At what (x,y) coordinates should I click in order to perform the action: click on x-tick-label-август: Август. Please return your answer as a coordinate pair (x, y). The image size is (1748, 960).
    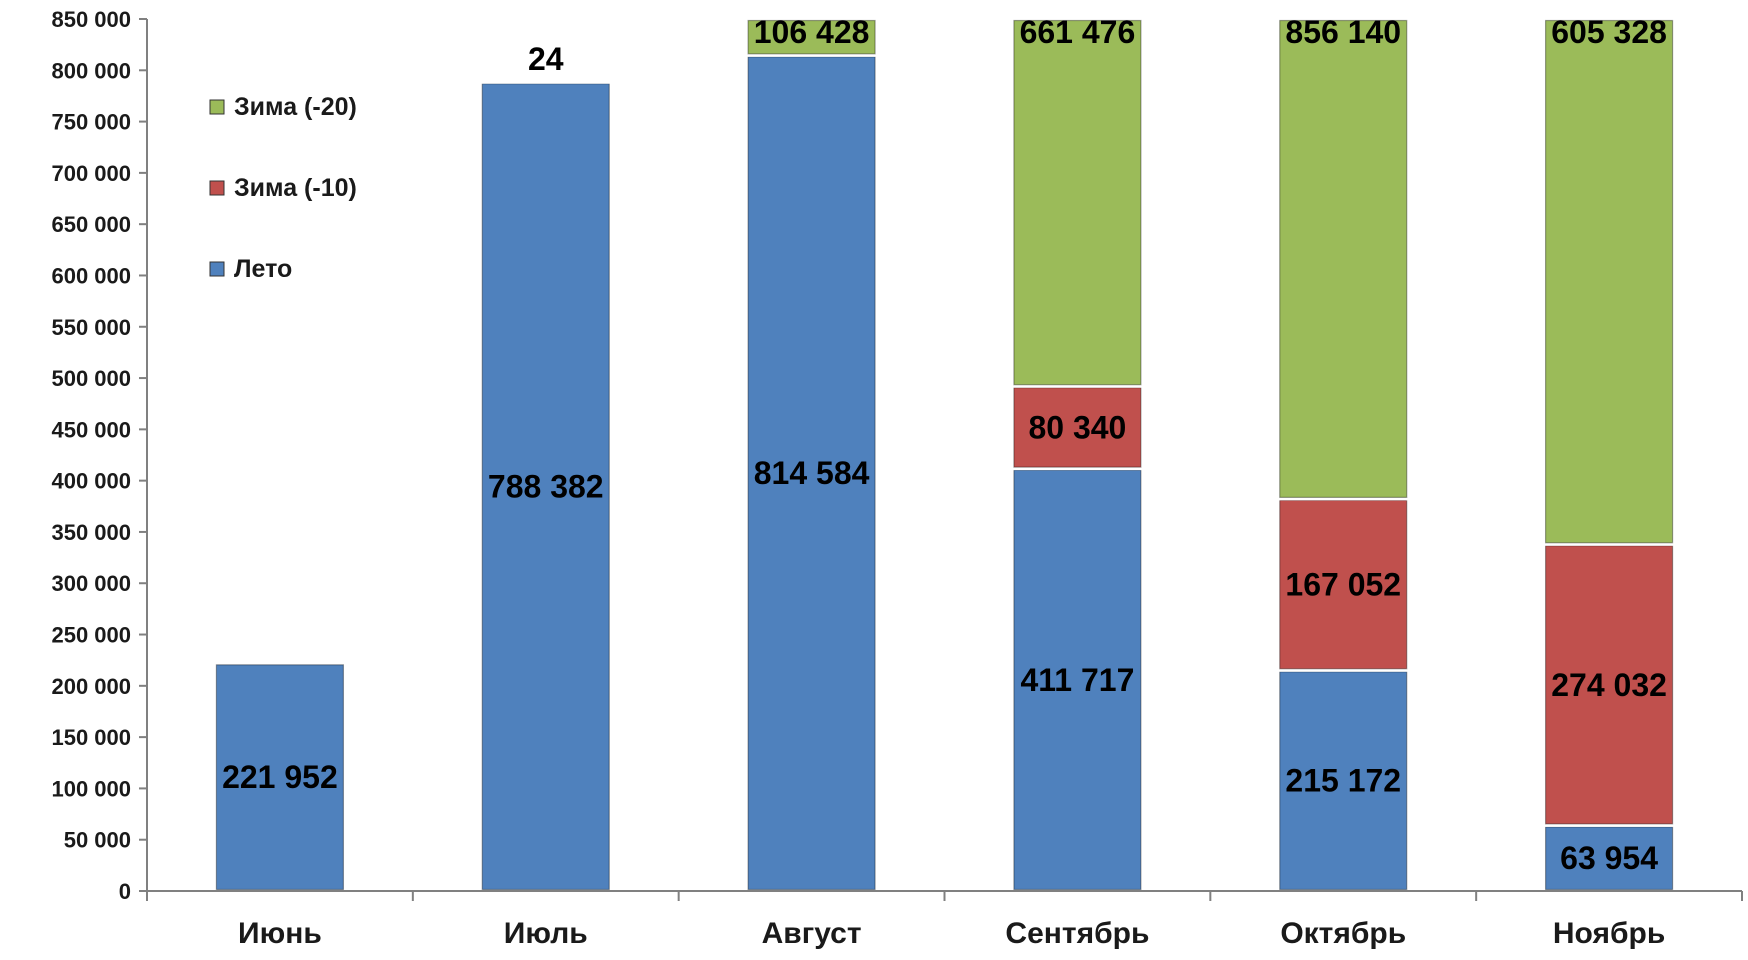
    Looking at the image, I should click on (812, 933).